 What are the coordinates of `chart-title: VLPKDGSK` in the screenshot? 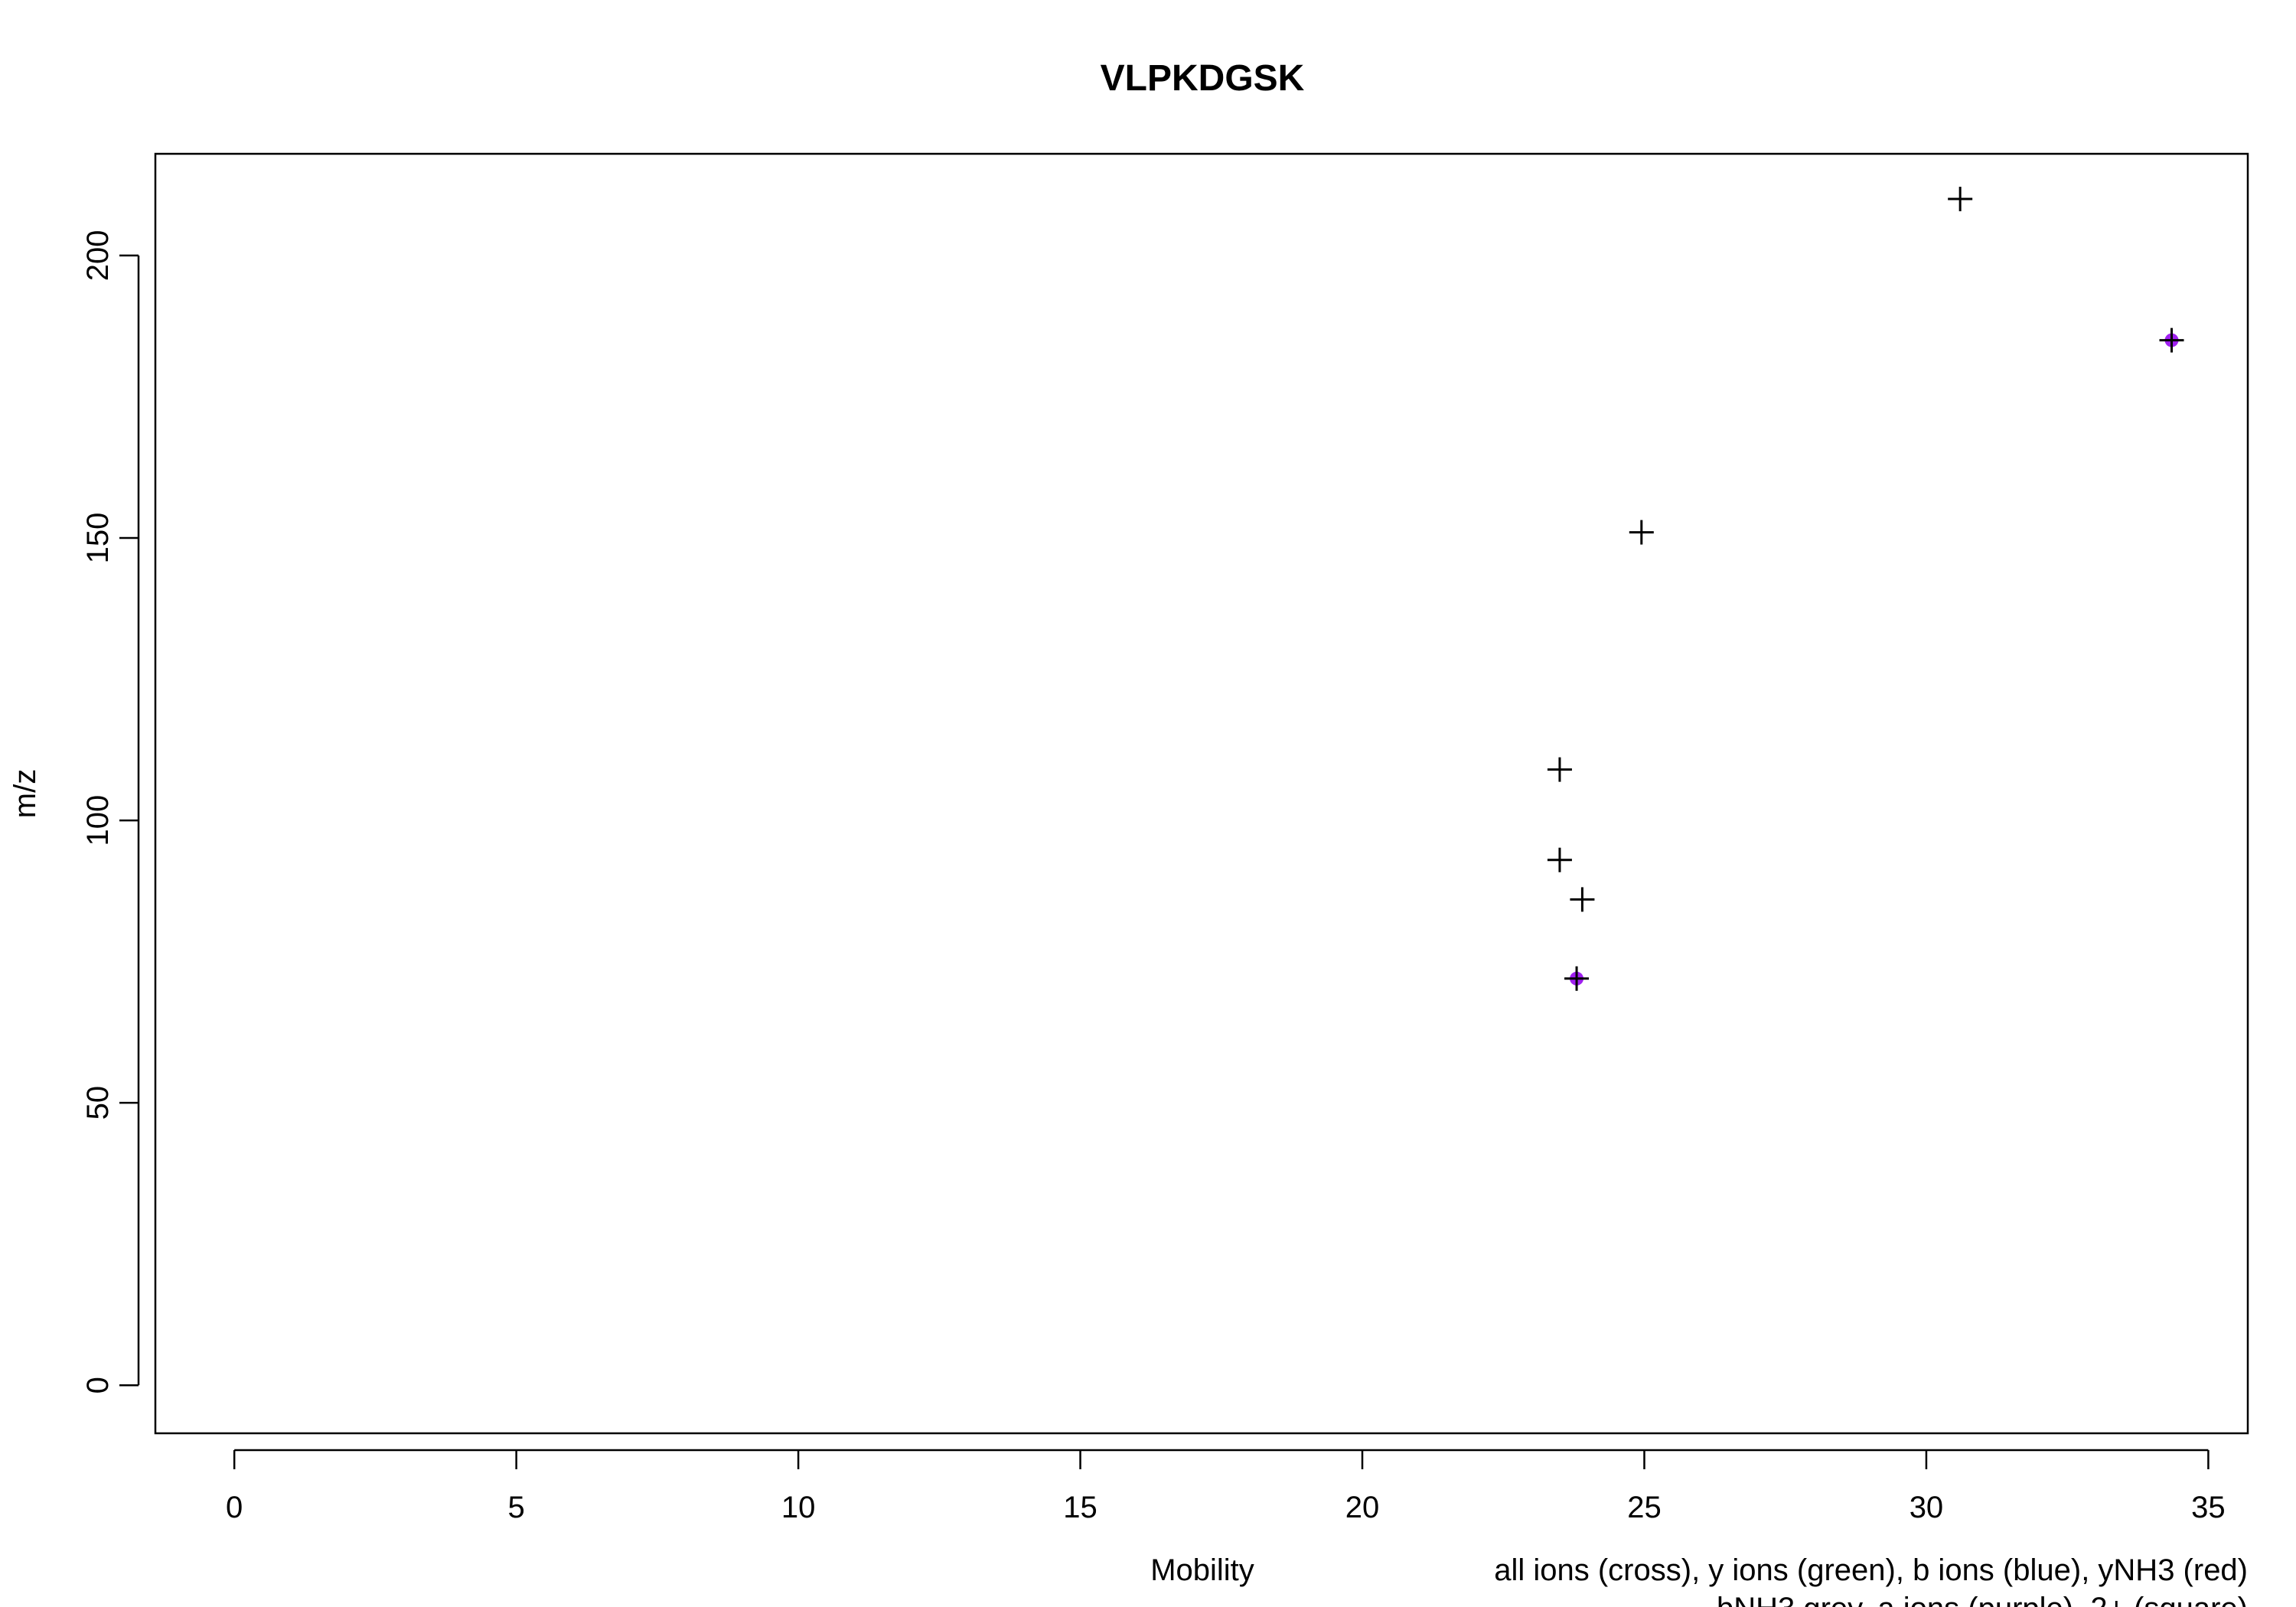 It's located at (1203, 78).